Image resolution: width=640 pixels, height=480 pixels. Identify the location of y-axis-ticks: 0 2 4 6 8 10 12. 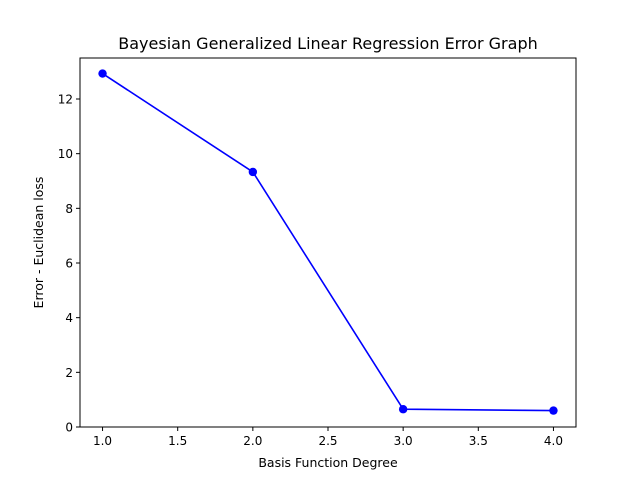
(69, 264).